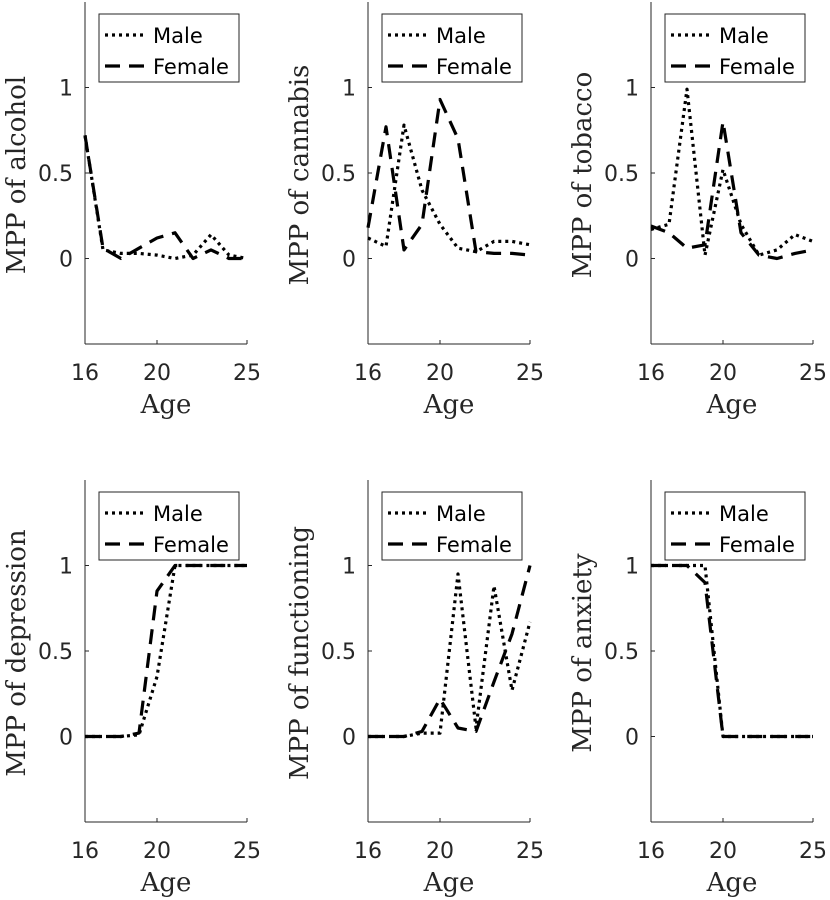 The width and height of the screenshot is (830, 900). I want to click on y-axis-label: MPP of alcohol, so click(17, 175).